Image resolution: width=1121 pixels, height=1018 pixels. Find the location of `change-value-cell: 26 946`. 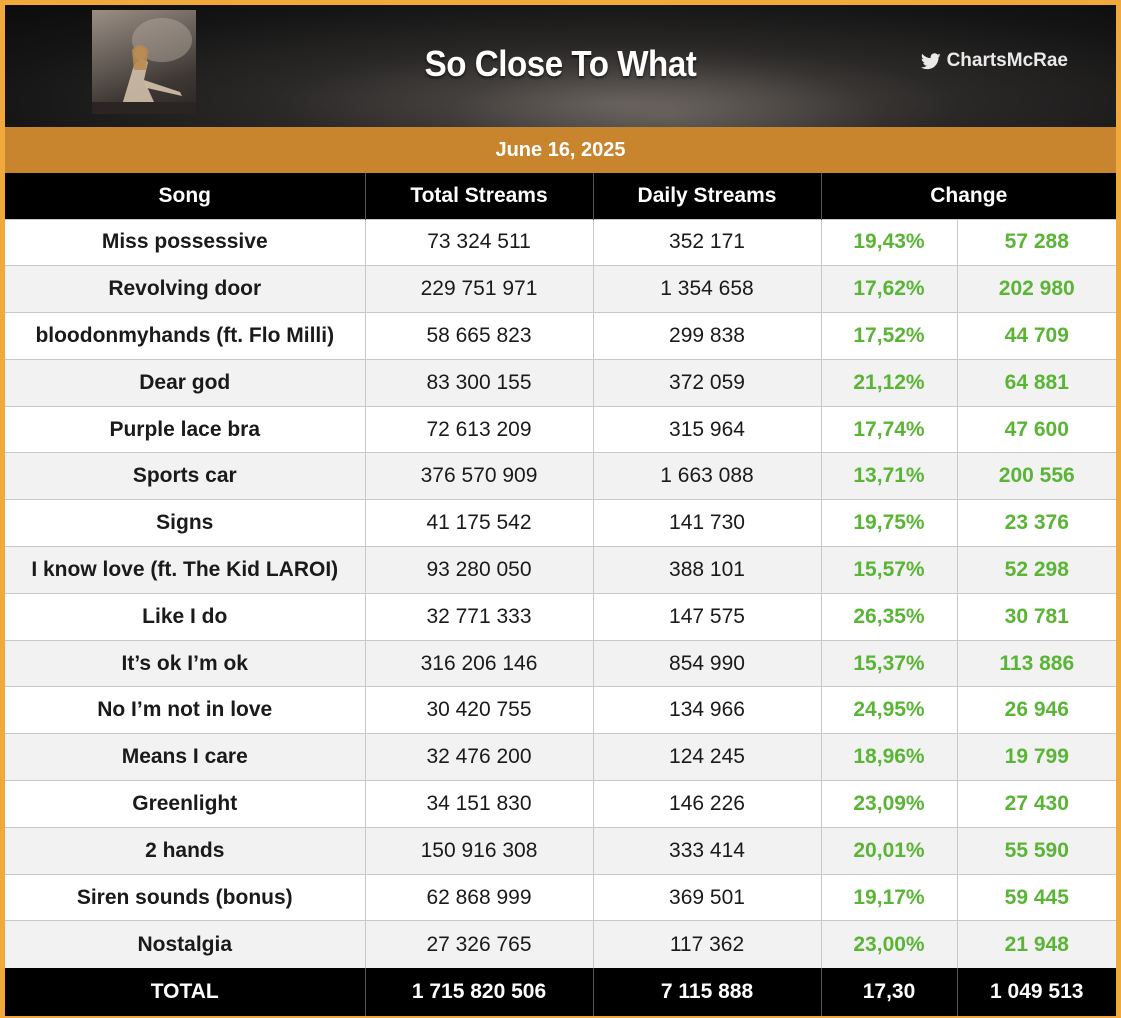

change-value-cell: 26 946 is located at coordinates (1036, 710).